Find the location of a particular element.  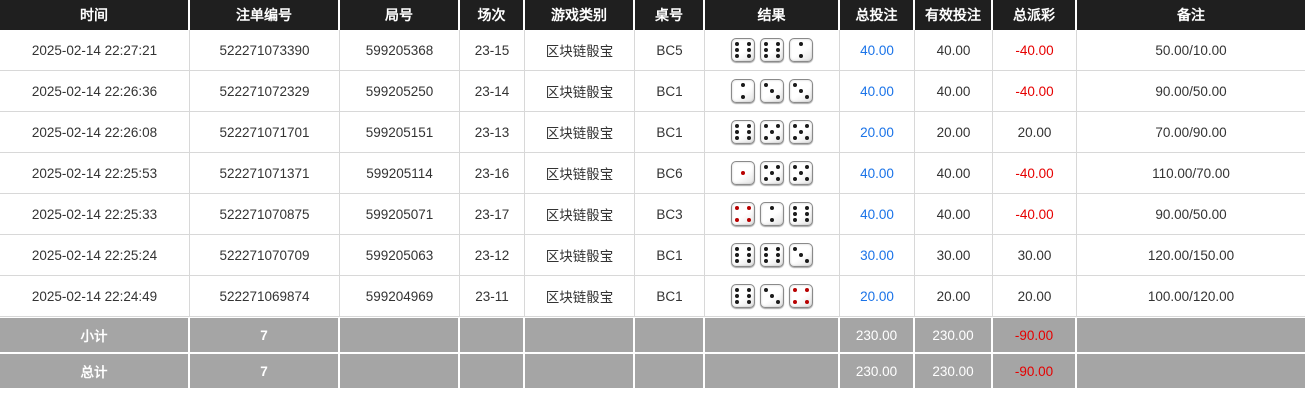

cell-session: 23-15 is located at coordinates (492, 50).